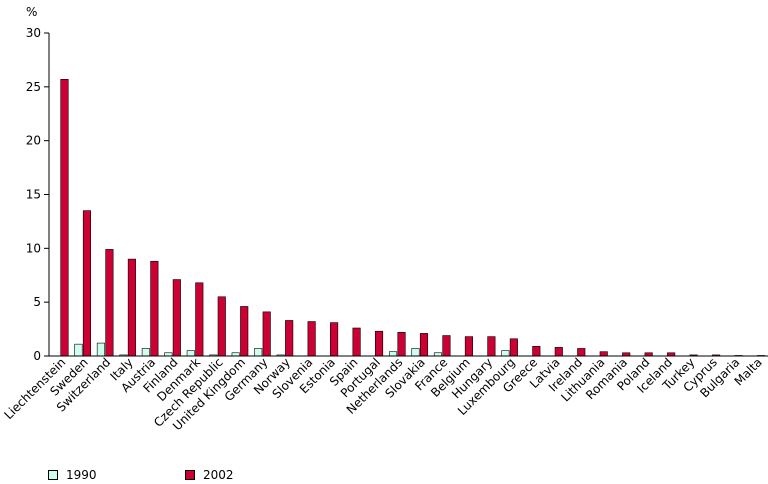 The width and height of the screenshot is (768, 484). What do you see at coordinates (218, 475) in the screenshot?
I see `legend-label-2002: 2002` at bounding box center [218, 475].